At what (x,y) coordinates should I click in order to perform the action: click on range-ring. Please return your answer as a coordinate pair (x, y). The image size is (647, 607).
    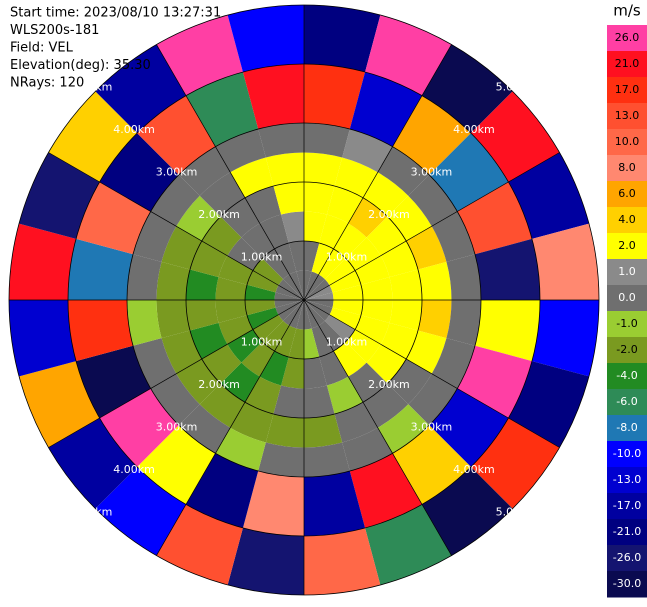
    Looking at the image, I should click on (304, 300).